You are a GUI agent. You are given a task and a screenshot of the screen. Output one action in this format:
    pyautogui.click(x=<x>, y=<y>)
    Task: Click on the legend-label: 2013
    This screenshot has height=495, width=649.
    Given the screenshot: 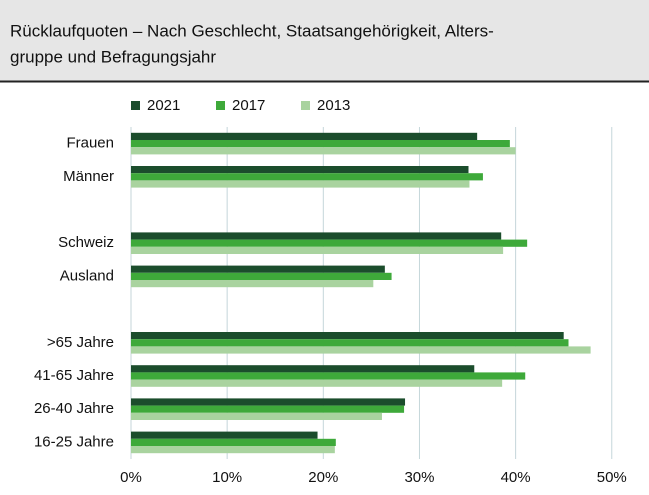 What is the action you would take?
    pyautogui.click(x=333, y=105)
    